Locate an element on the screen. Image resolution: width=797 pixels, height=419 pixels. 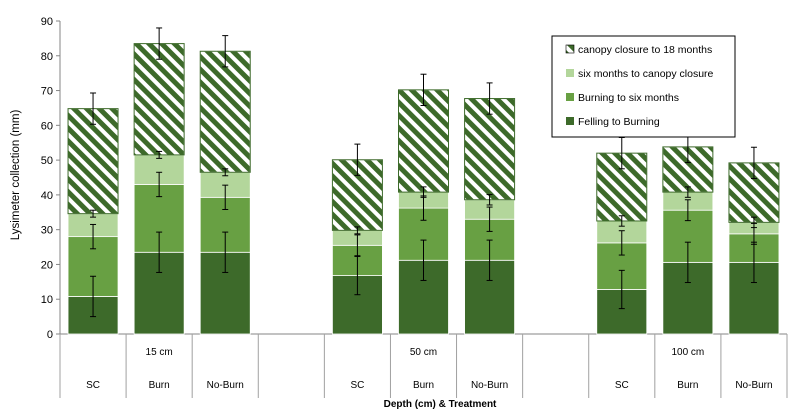
group-label: 15 cm is located at coordinates (159, 352).